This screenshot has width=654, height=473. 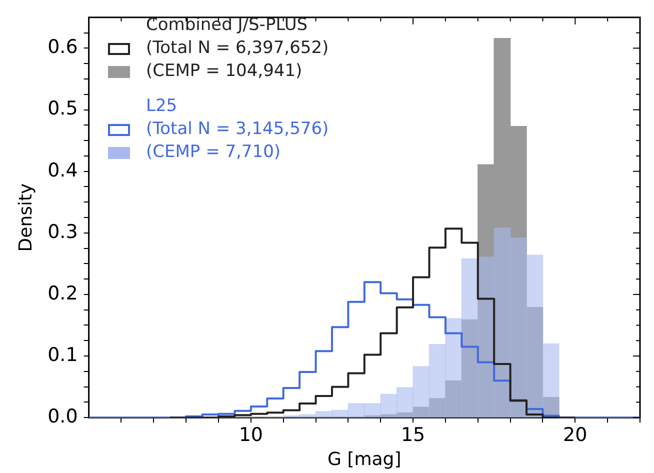 What do you see at coordinates (63, 47) in the screenshot?
I see `y-tick-label: 0.6` at bounding box center [63, 47].